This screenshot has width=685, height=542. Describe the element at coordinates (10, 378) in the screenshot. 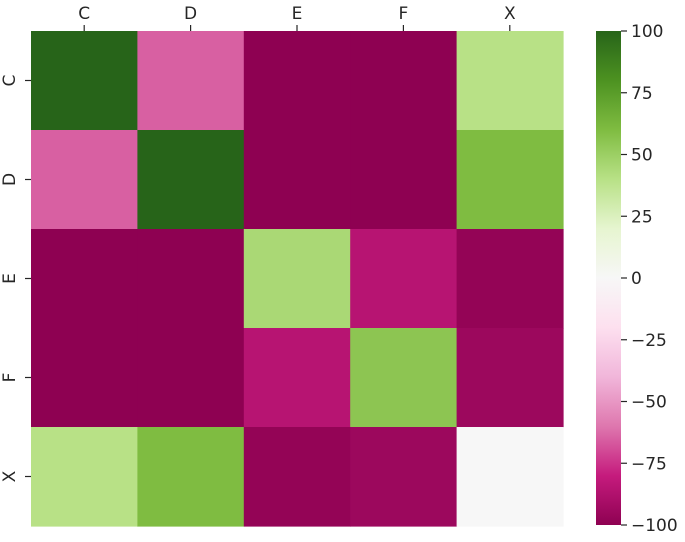

I see `y-tick-label: F` at that location.